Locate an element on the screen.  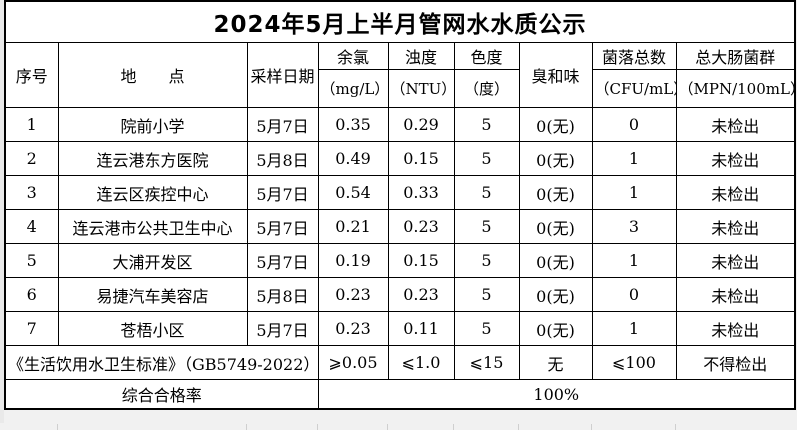
cell-turbidity: 0.29 is located at coordinates (421, 124).